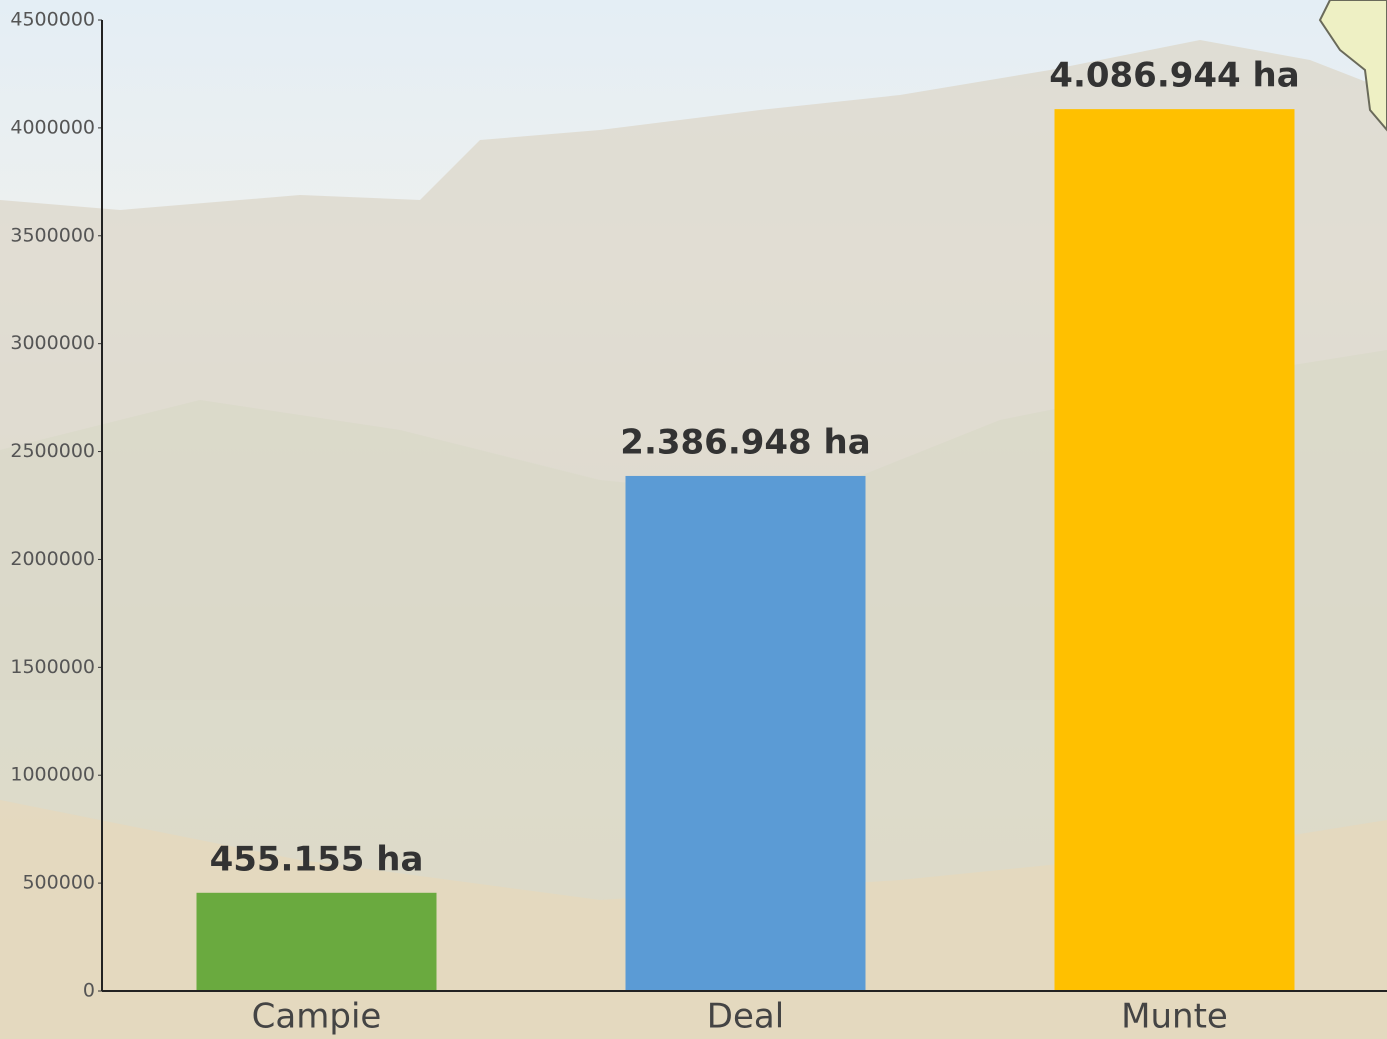 This screenshot has width=1387, height=1039. What do you see at coordinates (52, 20) in the screenshot?
I see `y-tick-label: 4500000` at bounding box center [52, 20].